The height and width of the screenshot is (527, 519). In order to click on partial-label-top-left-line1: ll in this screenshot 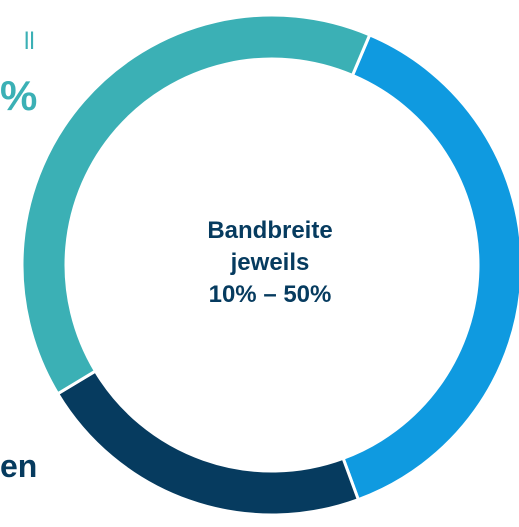, I will do `click(29, 41)`.